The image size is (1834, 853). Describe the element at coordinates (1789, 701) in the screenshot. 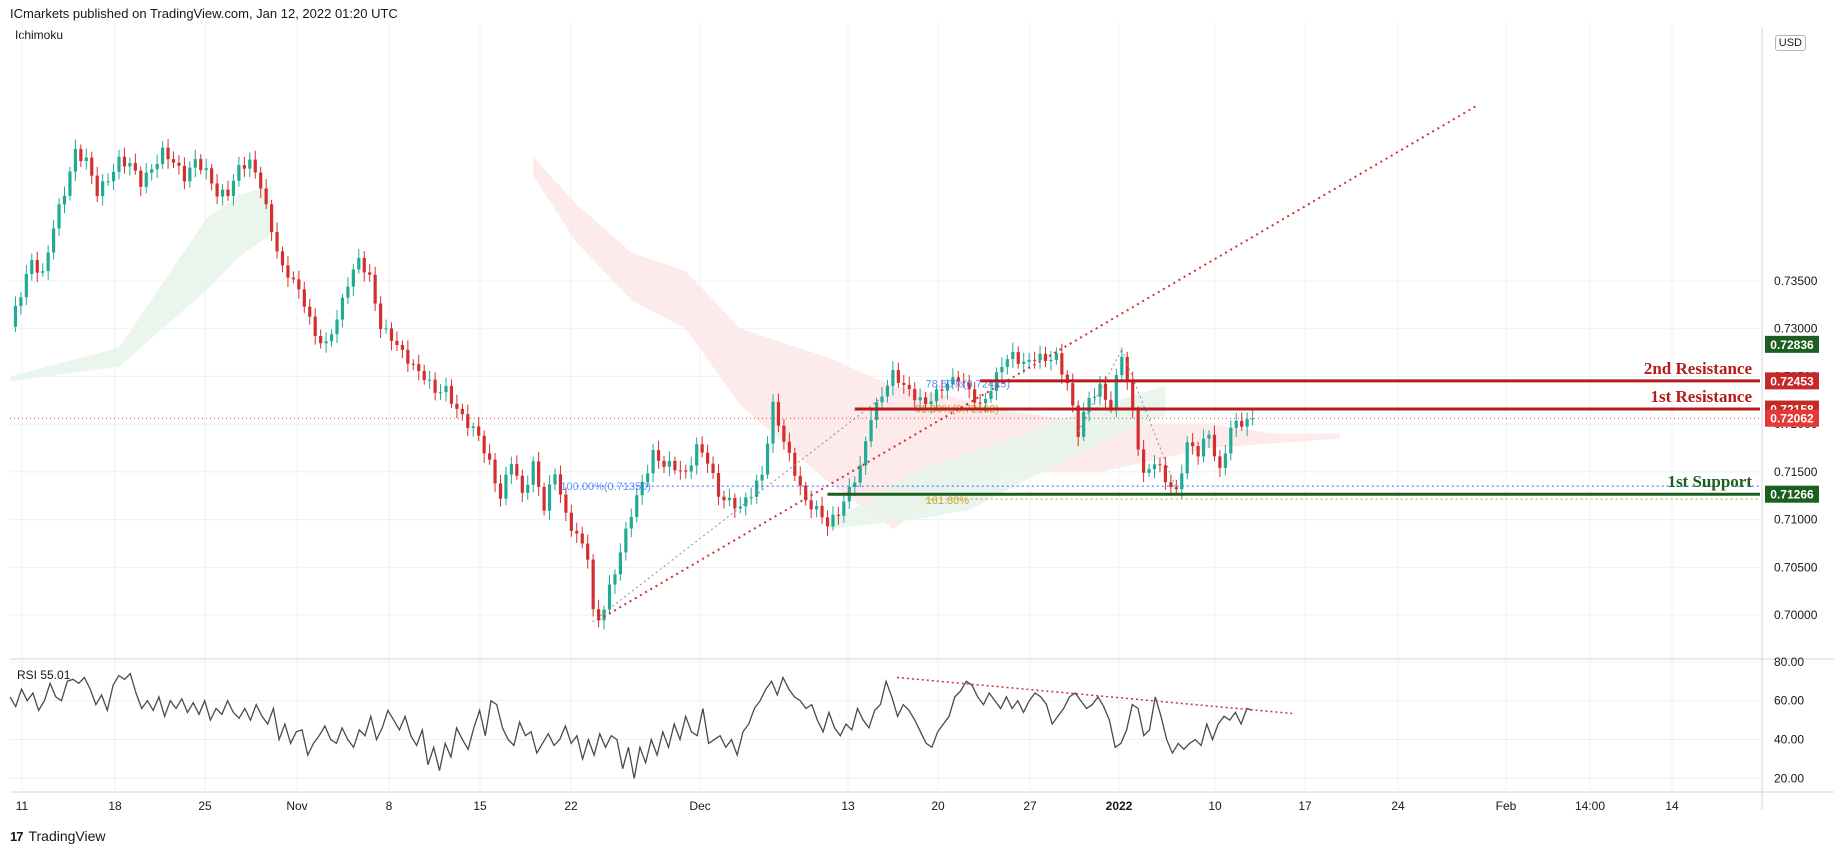

I see `rsi-tick-label: 60.00` at that location.